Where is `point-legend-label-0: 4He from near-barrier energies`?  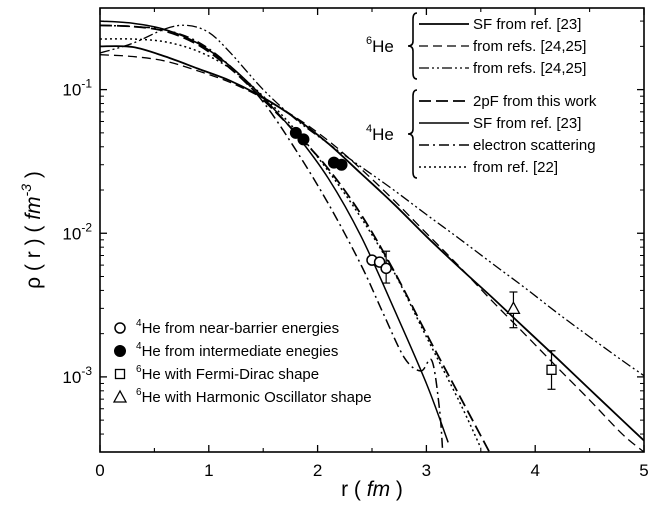
point-legend-label-0: 4He from near-barrier energies is located at coordinates (237, 327).